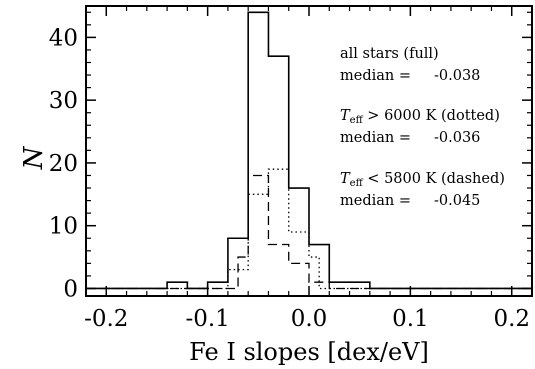 The width and height of the screenshot is (535, 369). What do you see at coordinates (70, 289) in the screenshot?
I see `y-tick-label: 0` at bounding box center [70, 289].